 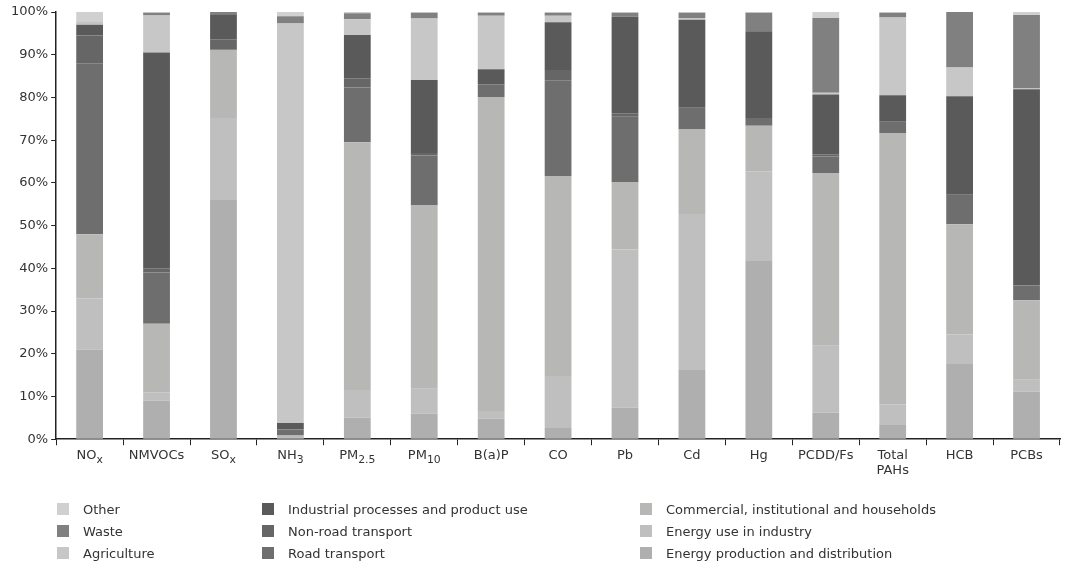 I want to click on x-tick-label: PM$_{2.5}$, so click(x=357, y=457).